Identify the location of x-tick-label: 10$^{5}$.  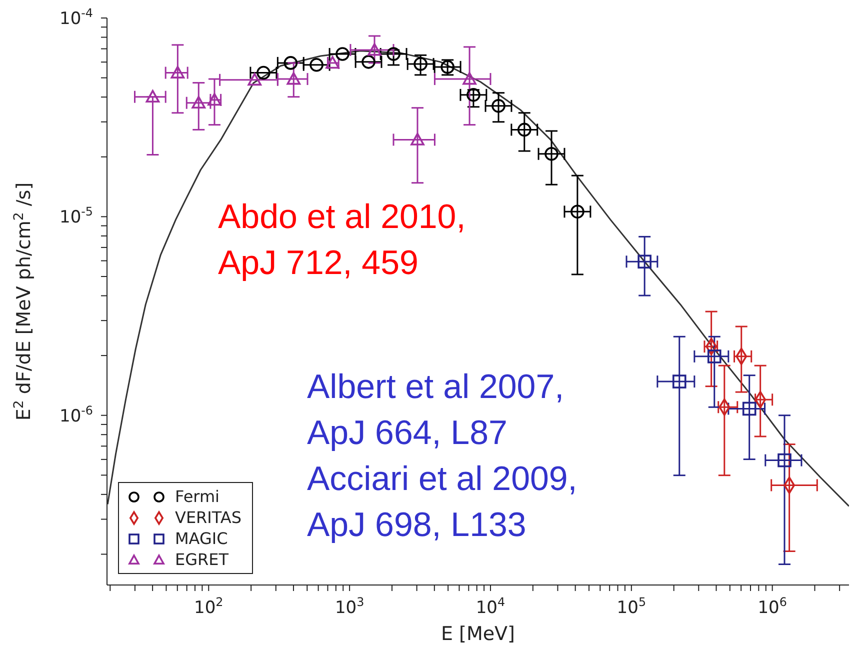
(631, 606).